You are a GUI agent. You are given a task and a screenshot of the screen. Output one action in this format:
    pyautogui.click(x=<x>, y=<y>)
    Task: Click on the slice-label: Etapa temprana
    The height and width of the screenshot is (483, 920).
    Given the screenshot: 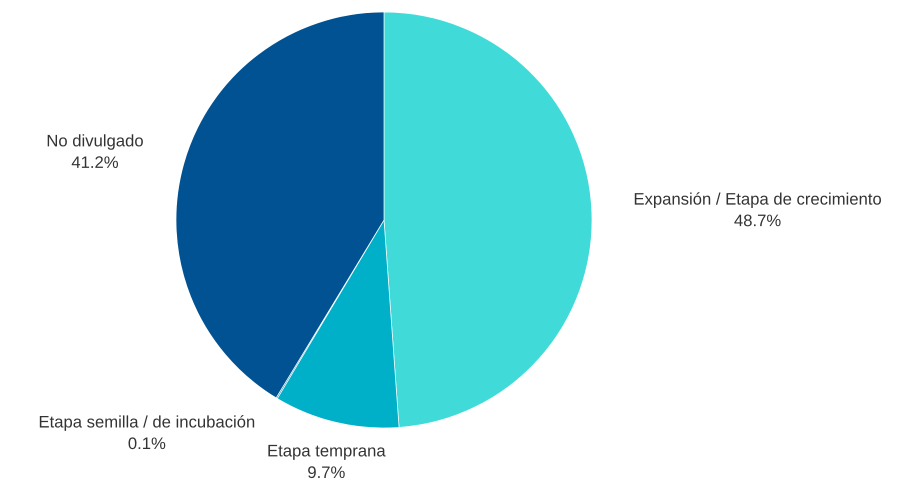 What is the action you would take?
    pyautogui.click(x=327, y=452)
    